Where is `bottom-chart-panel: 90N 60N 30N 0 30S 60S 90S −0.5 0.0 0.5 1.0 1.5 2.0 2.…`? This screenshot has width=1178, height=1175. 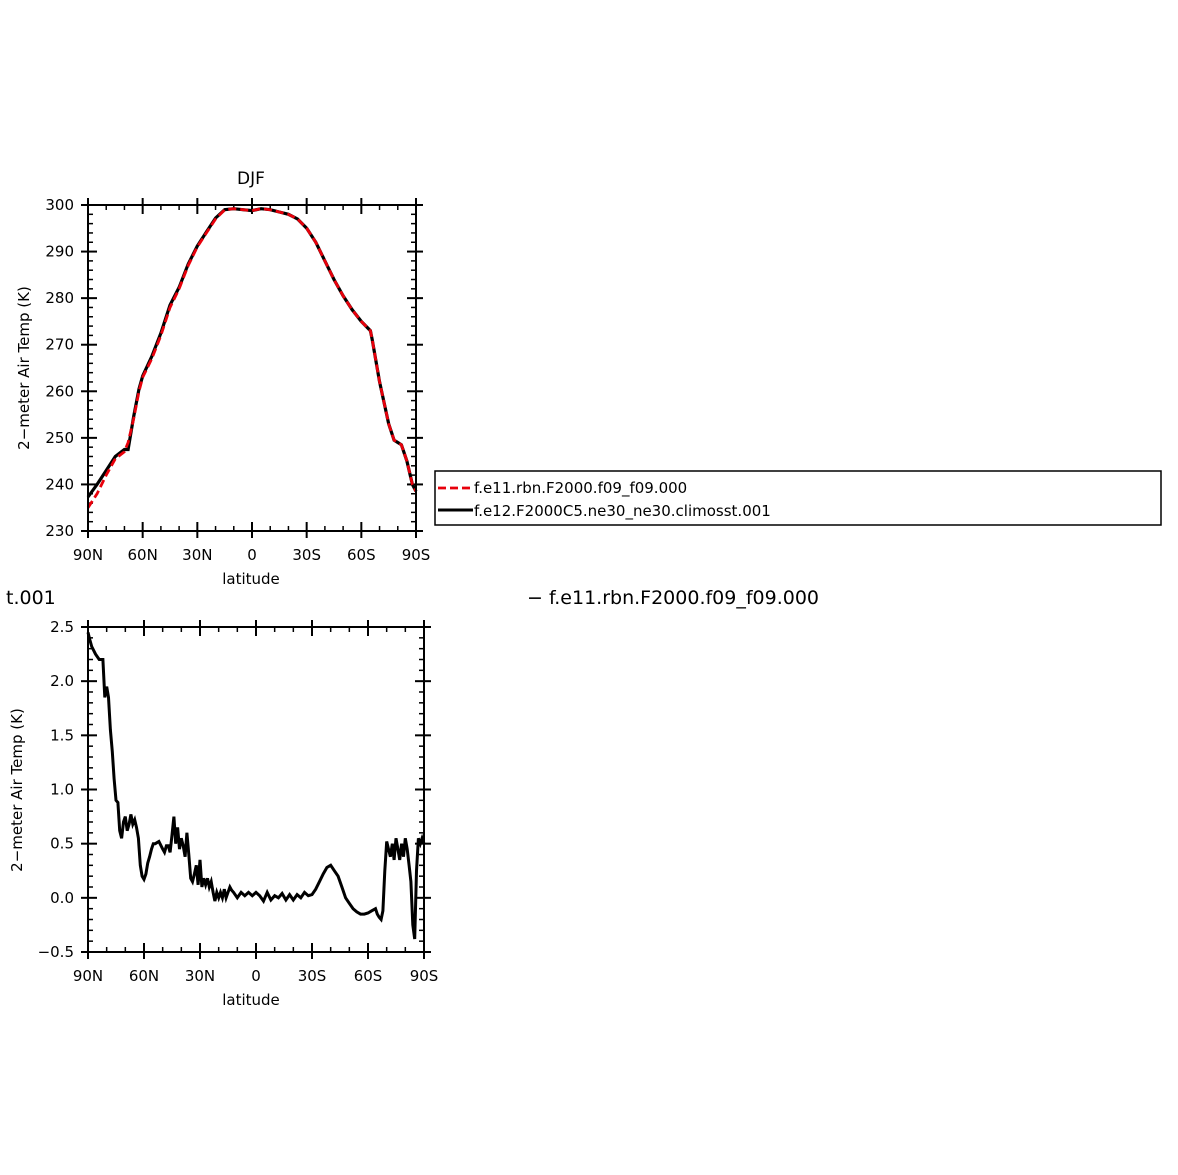
bottom-chart-panel: 90N 60N 30N 0 30S 60S 90S −0.5 0.0 0.5 1.0 1.5 2.0 2.… is located at coordinates (223, 813).